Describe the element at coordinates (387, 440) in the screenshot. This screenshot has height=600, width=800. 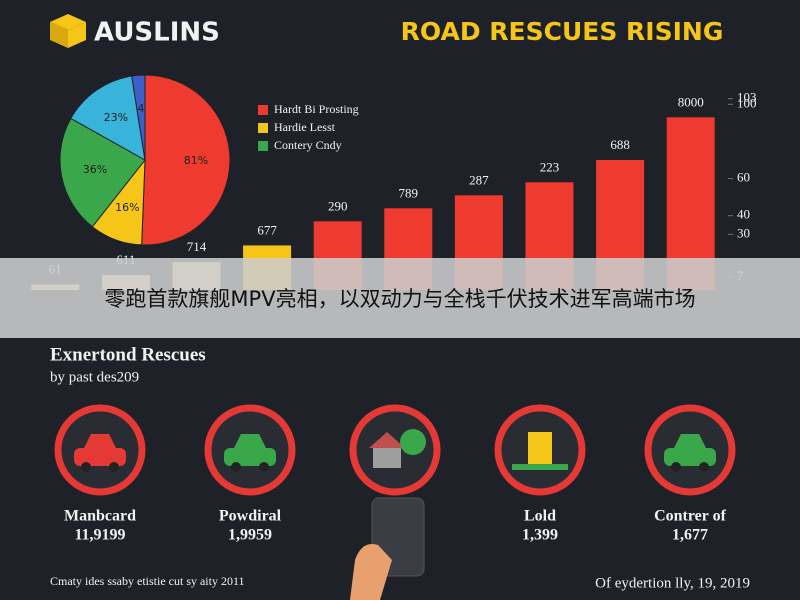
I see `icon-roof` at that location.